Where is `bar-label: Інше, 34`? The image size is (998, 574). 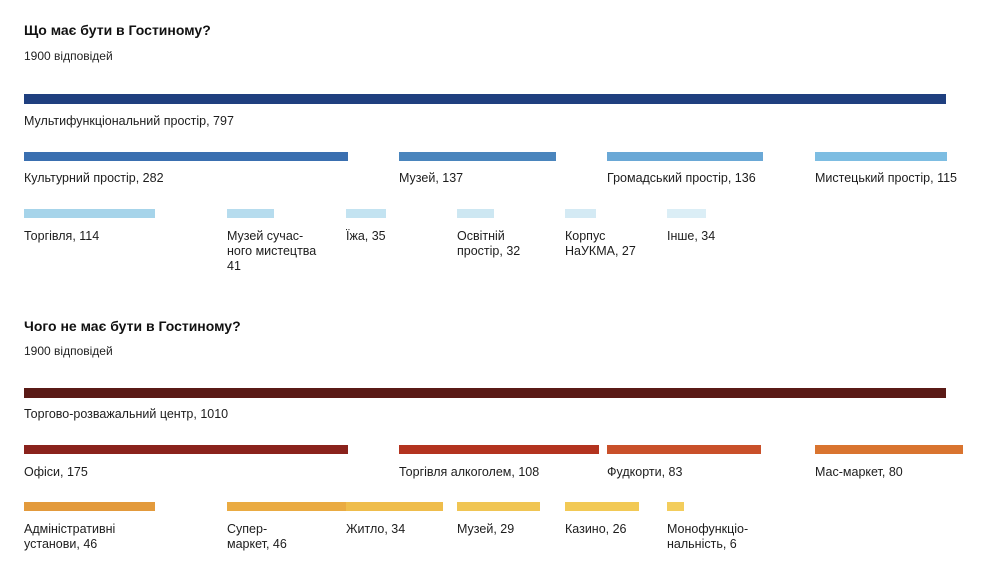
bar-label: Інше, 34 is located at coordinates (691, 236).